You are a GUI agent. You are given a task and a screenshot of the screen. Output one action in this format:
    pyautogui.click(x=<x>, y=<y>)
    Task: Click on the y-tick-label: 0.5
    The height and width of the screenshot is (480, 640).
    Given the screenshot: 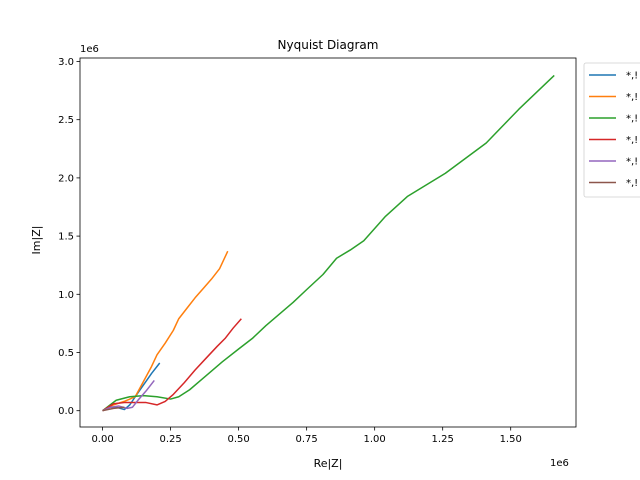 What is the action you would take?
    pyautogui.click(x=66, y=353)
    